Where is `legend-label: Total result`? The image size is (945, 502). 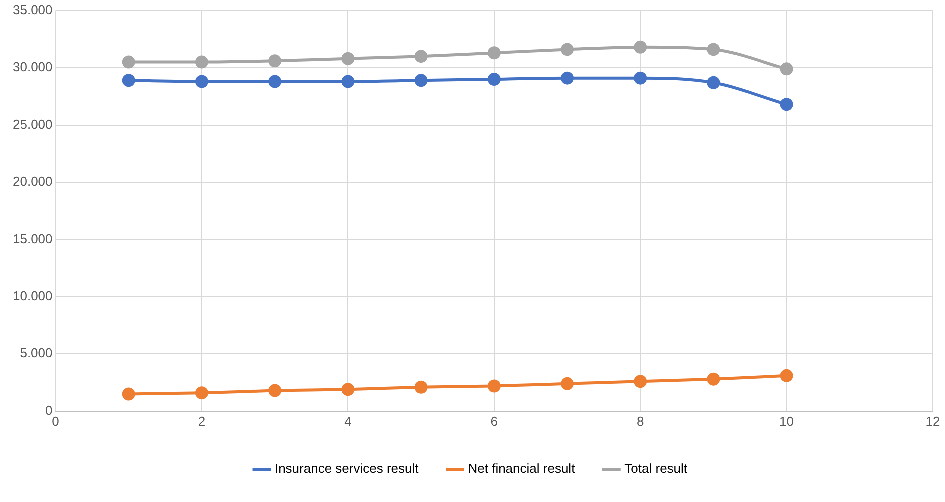
legend-label: Total result is located at coordinates (656, 468).